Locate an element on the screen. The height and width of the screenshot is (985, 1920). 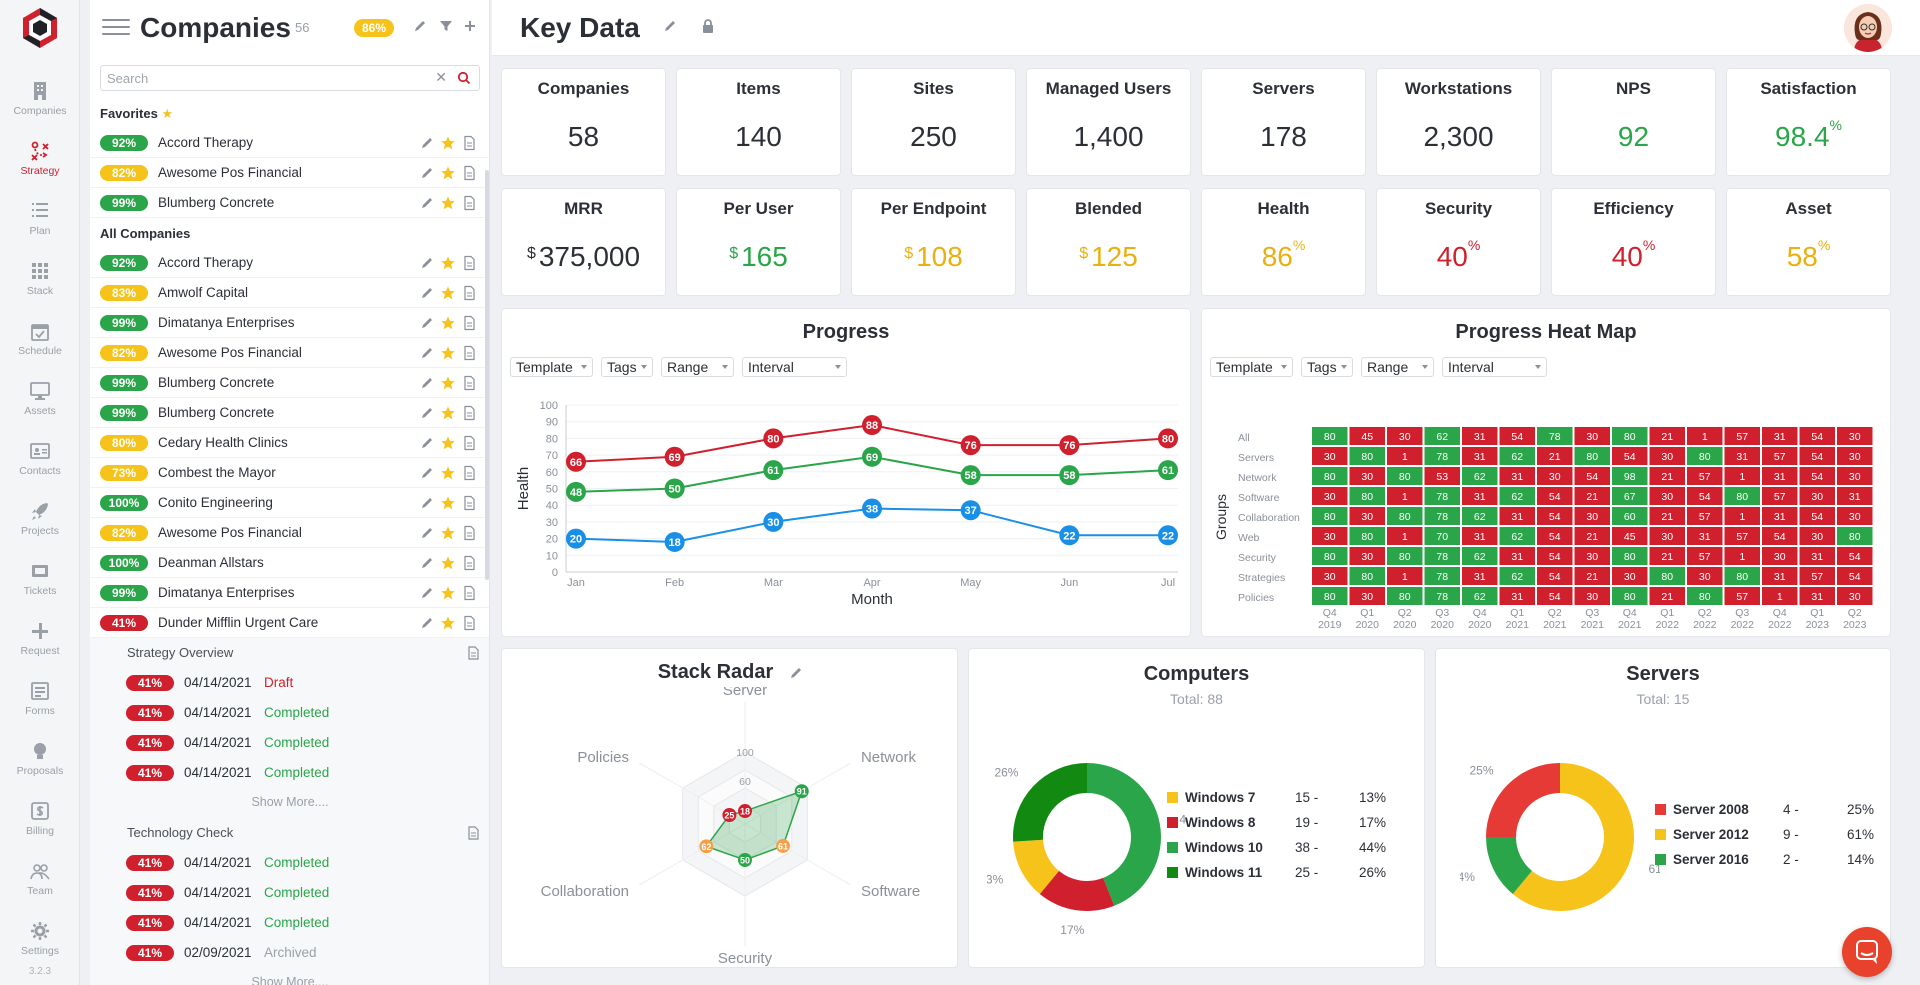
donut-slice is located at coordinates (1077, 890).